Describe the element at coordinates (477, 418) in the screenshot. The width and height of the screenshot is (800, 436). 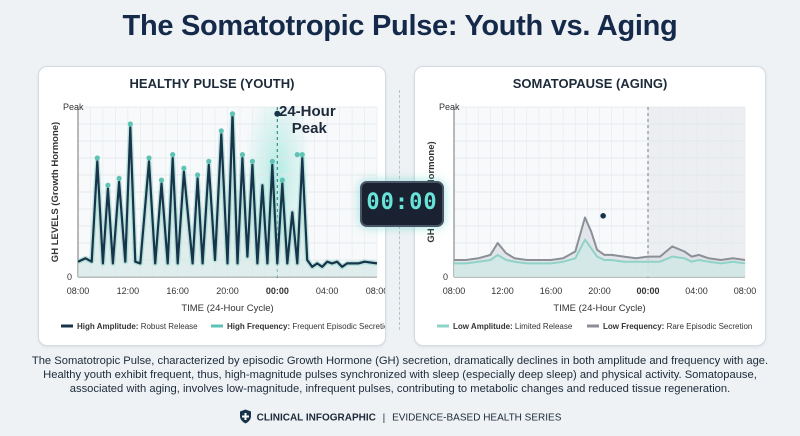
I see `footer-right: EVIDENCE-BASED HEALTH SERIES` at that location.